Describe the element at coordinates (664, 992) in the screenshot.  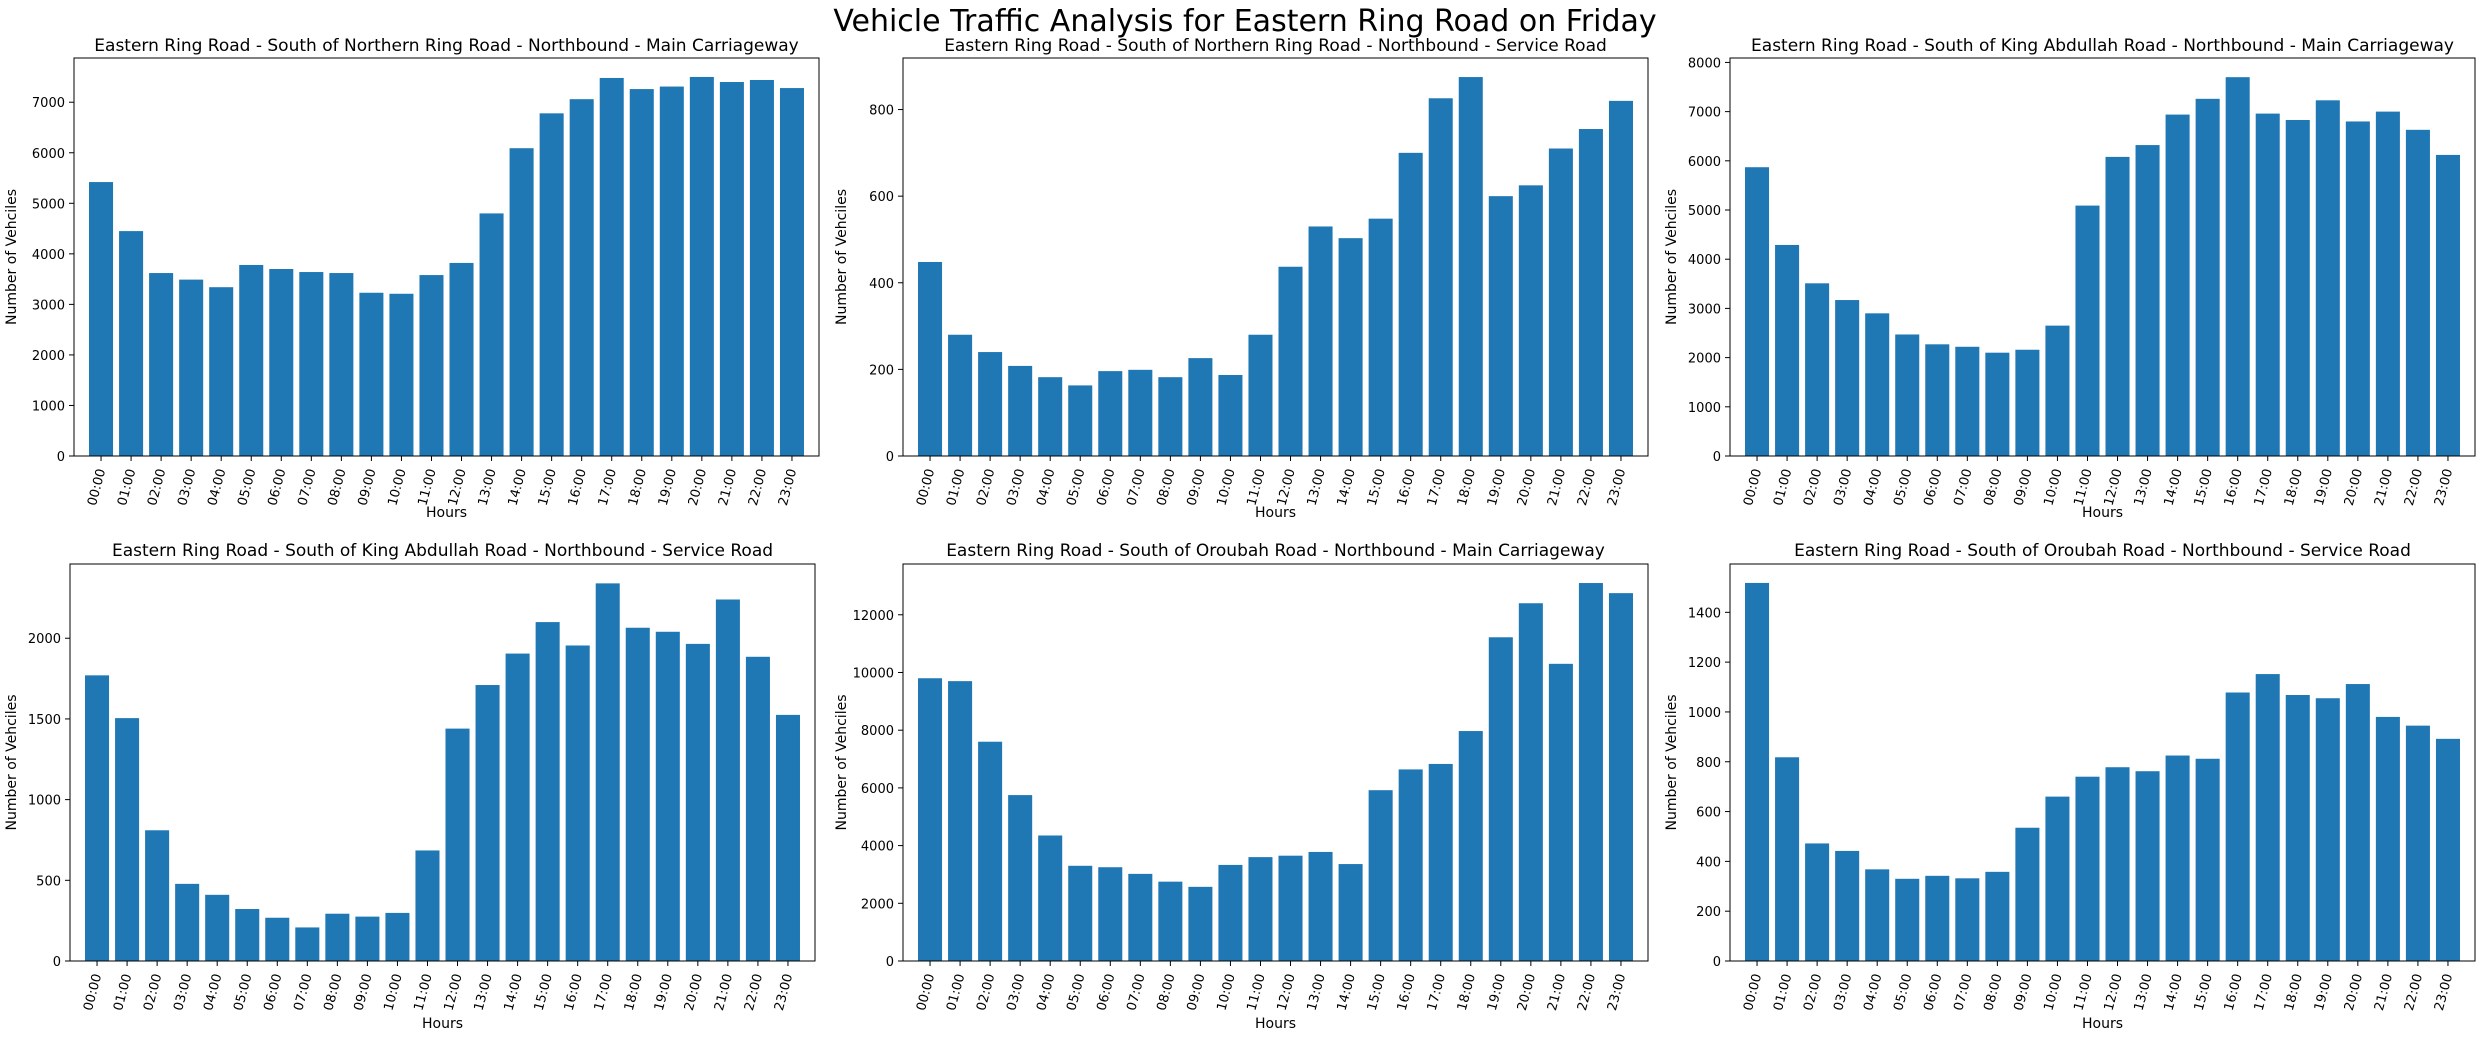
I see `x-tick-label: 19:00` at that location.